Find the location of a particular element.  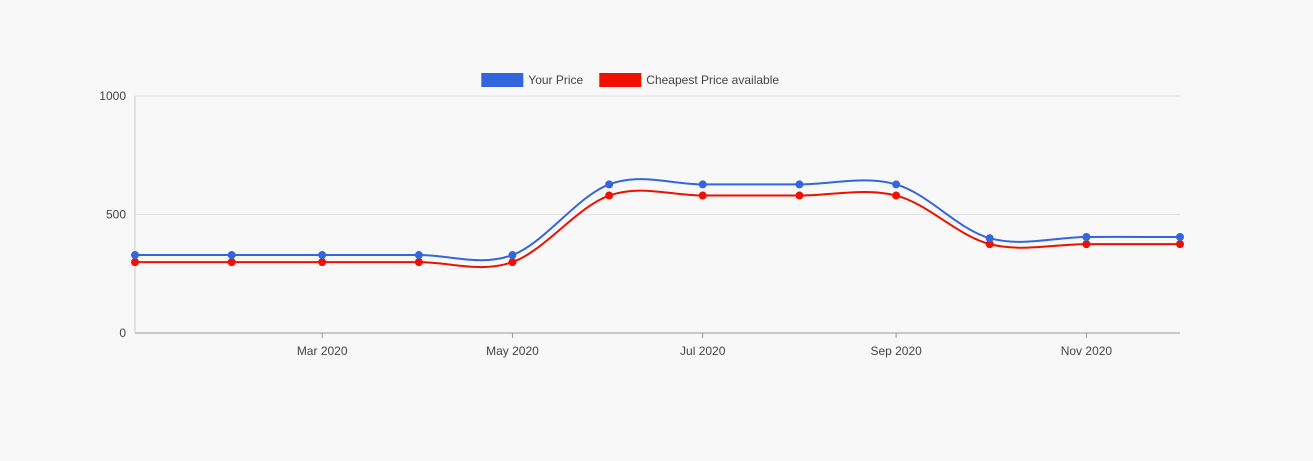

x-tick-label: Mar 2020 is located at coordinates (322, 351).